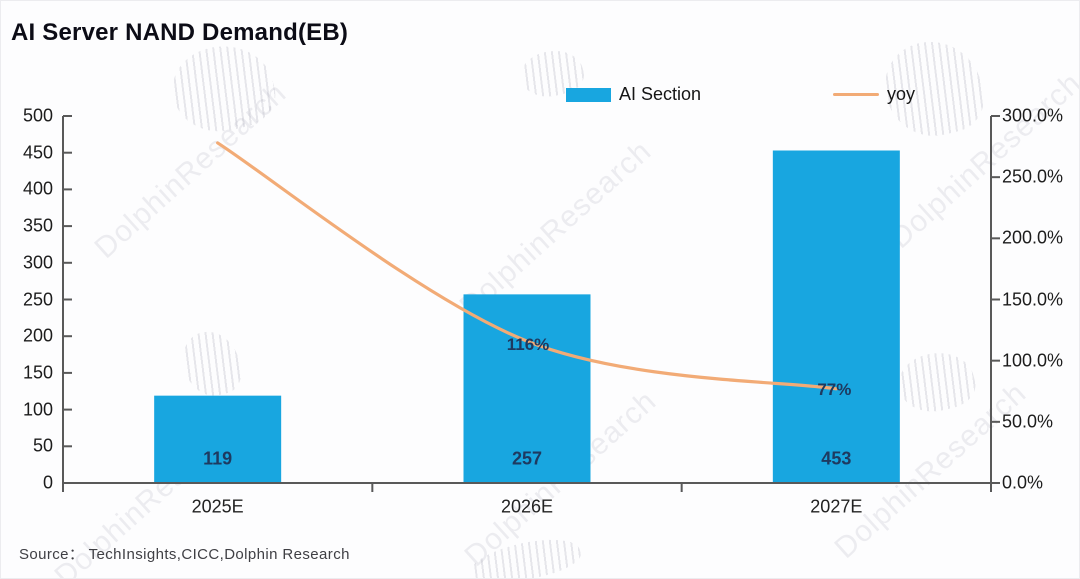 This screenshot has height=579, width=1080. I want to click on left-axis-tick-label: 350, so click(37, 225).